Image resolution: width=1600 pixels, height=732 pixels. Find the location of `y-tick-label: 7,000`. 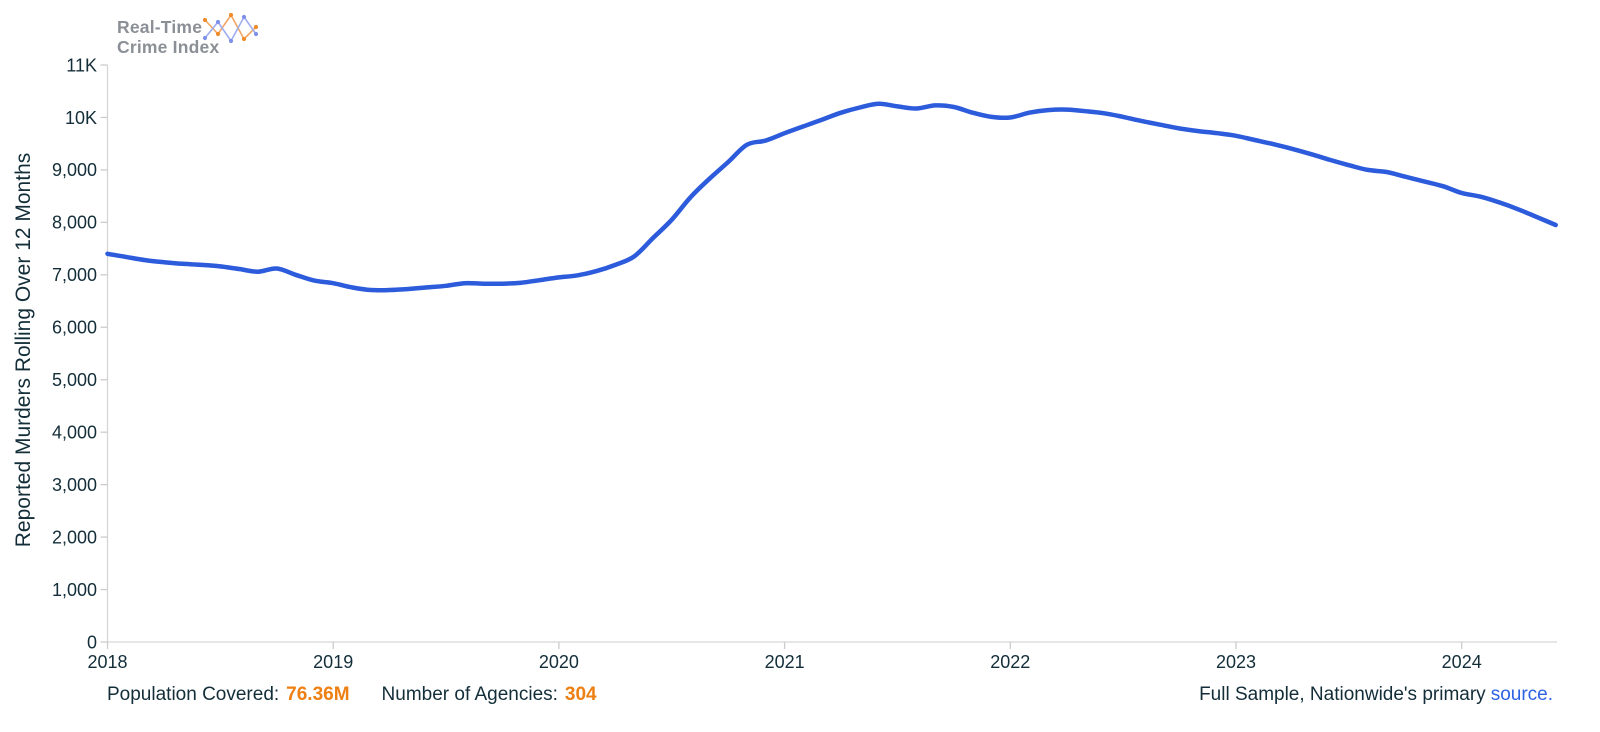

y-tick-label: 7,000 is located at coordinates (74, 275).